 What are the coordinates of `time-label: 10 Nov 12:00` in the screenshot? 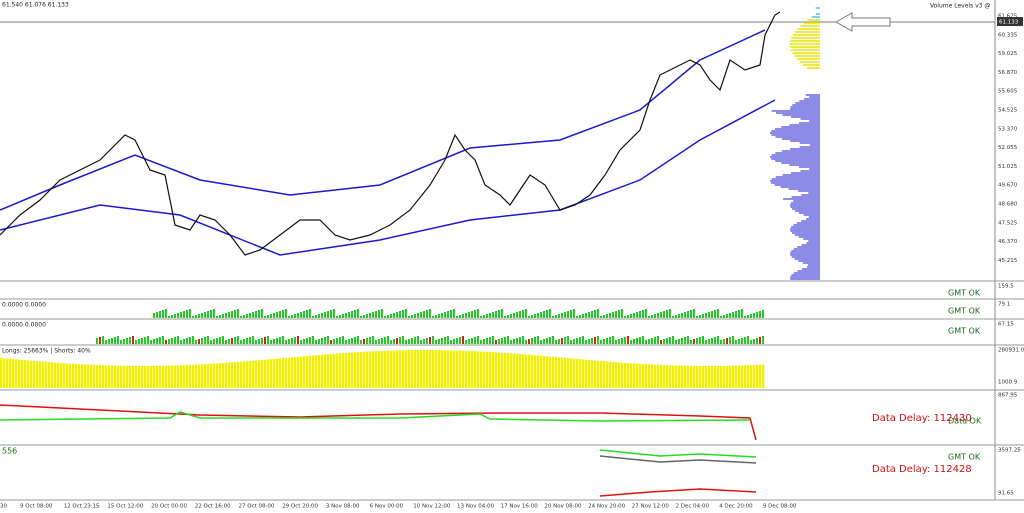 It's located at (432, 507).